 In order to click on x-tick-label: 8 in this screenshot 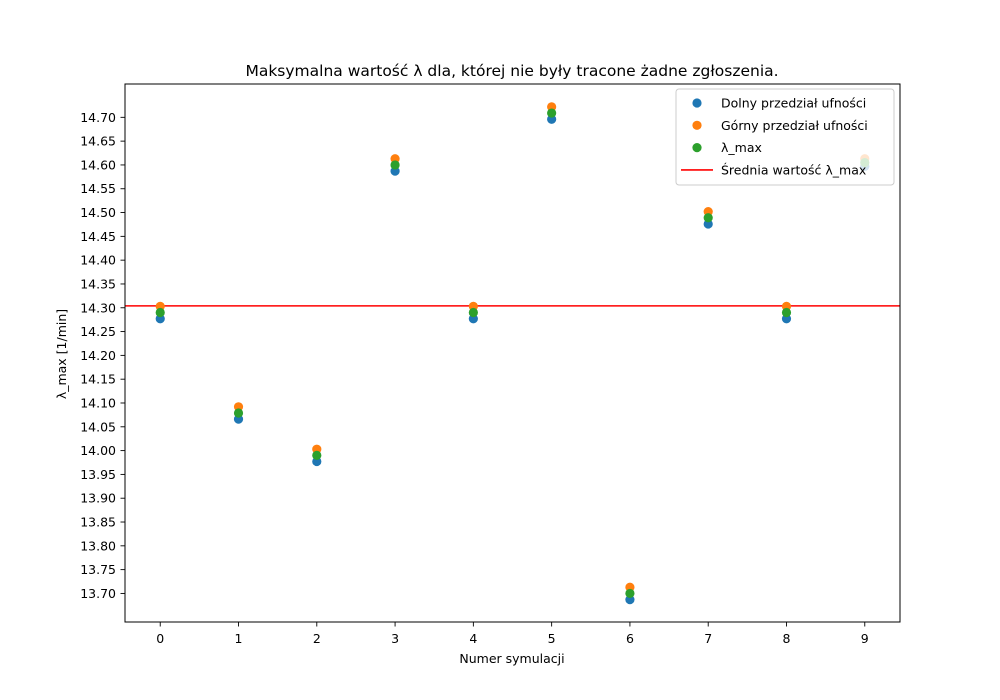, I will do `click(787, 638)`.